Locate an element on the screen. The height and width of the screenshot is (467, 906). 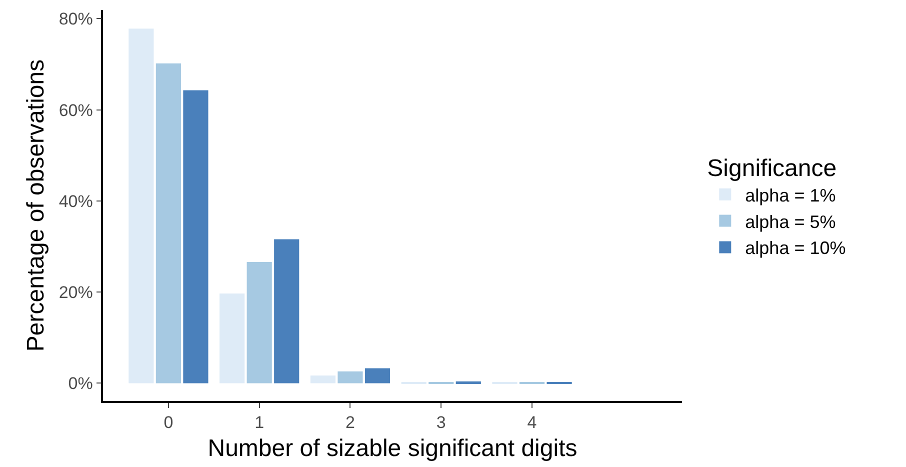
legend-label: alpha = 5% is located at coordinates (790, 222).